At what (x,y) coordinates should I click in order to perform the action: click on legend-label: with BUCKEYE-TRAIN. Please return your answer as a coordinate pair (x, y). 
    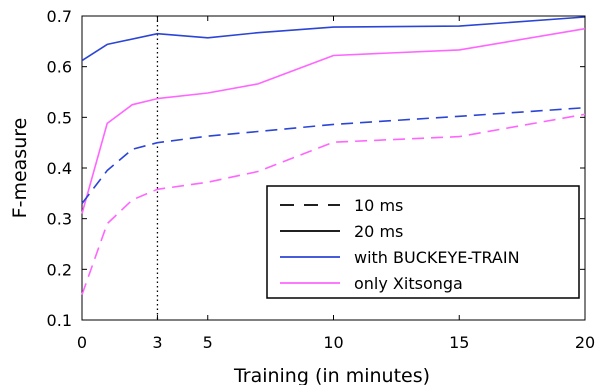
    Looking at the image, I should click on (437, 257).